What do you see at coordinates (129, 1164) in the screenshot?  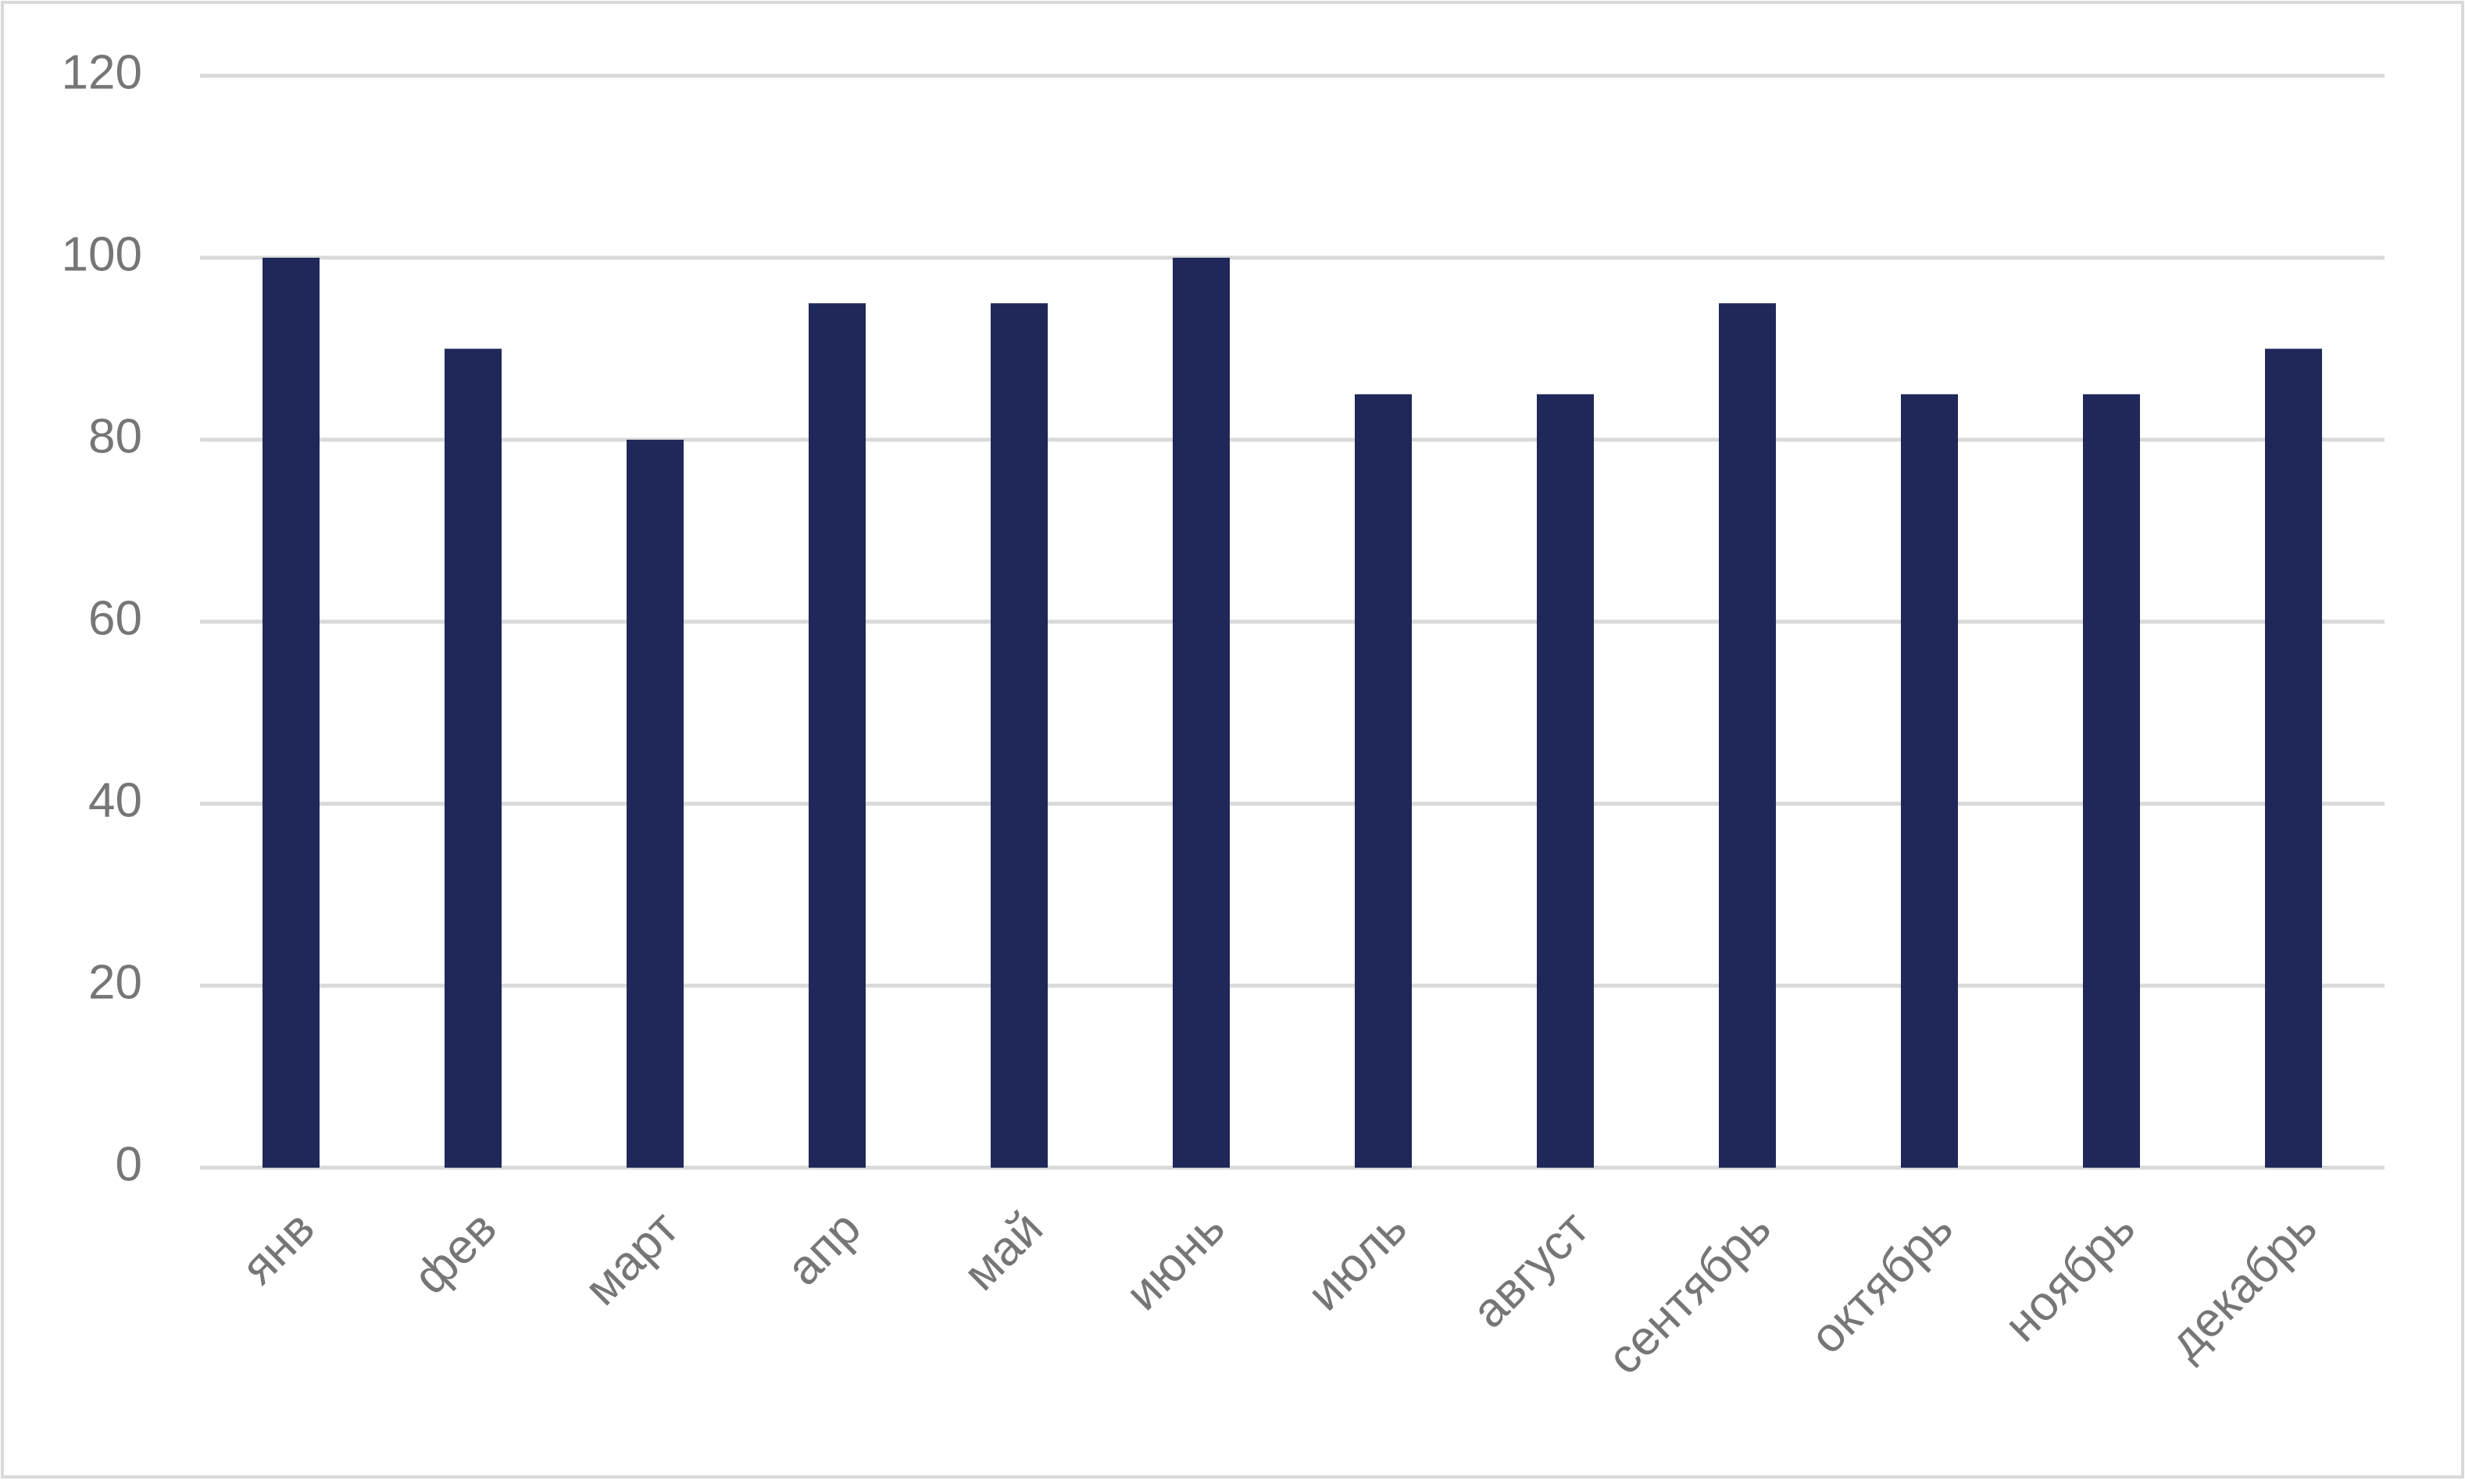 I see `y-tick-label: 0` at bounding box center [129, 1164].